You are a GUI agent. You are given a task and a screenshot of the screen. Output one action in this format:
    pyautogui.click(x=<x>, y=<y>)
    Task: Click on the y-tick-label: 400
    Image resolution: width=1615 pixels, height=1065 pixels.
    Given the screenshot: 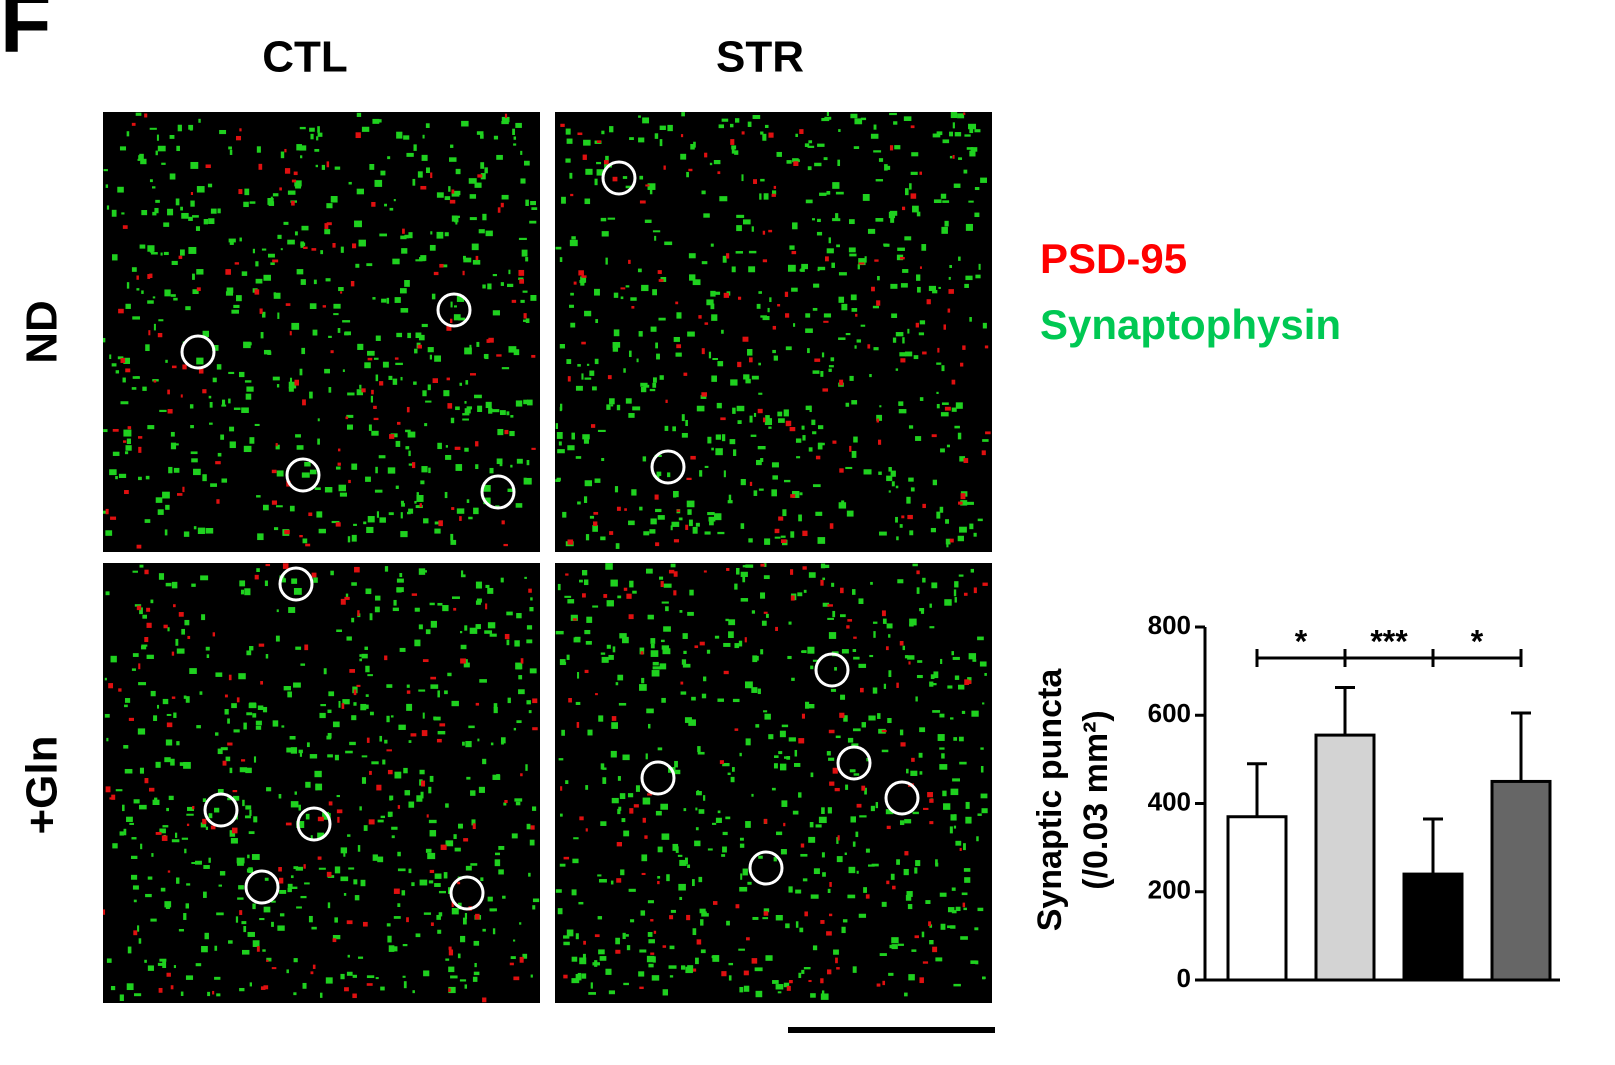 What is the action you would take?
    pyautogui.click(x=1169, y=801)
    